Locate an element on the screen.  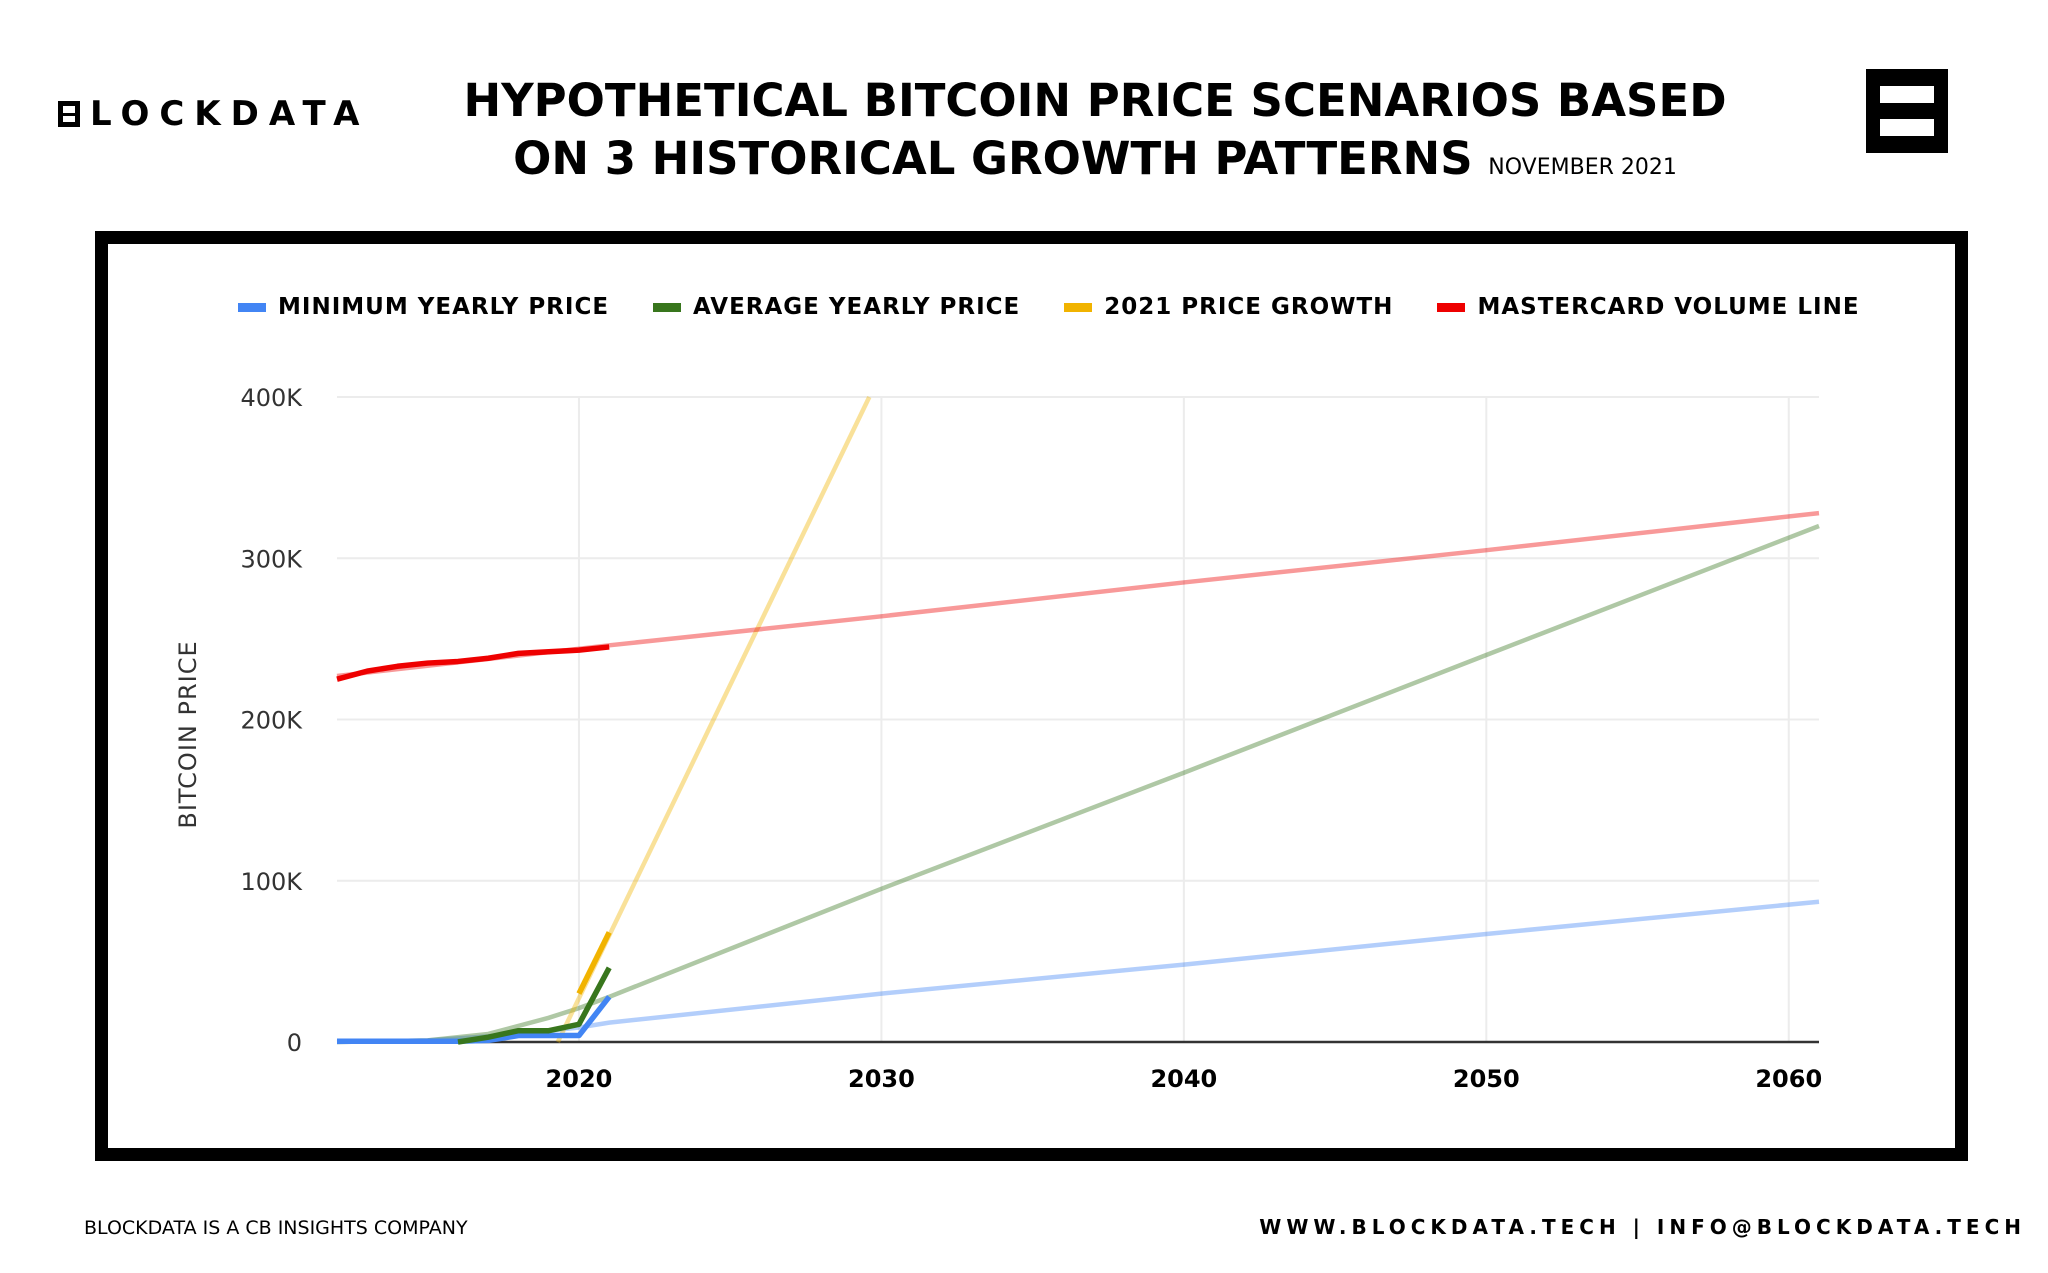
y-tick-label: 300K is located at coordinates (271, 559).